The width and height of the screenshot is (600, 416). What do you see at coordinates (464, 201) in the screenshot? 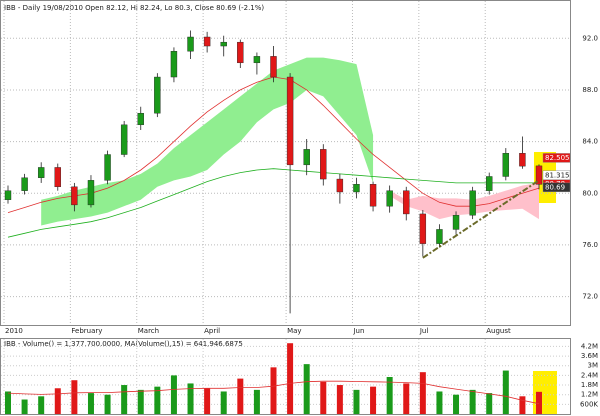
I see `cloud` at bounding box center [464, 201].